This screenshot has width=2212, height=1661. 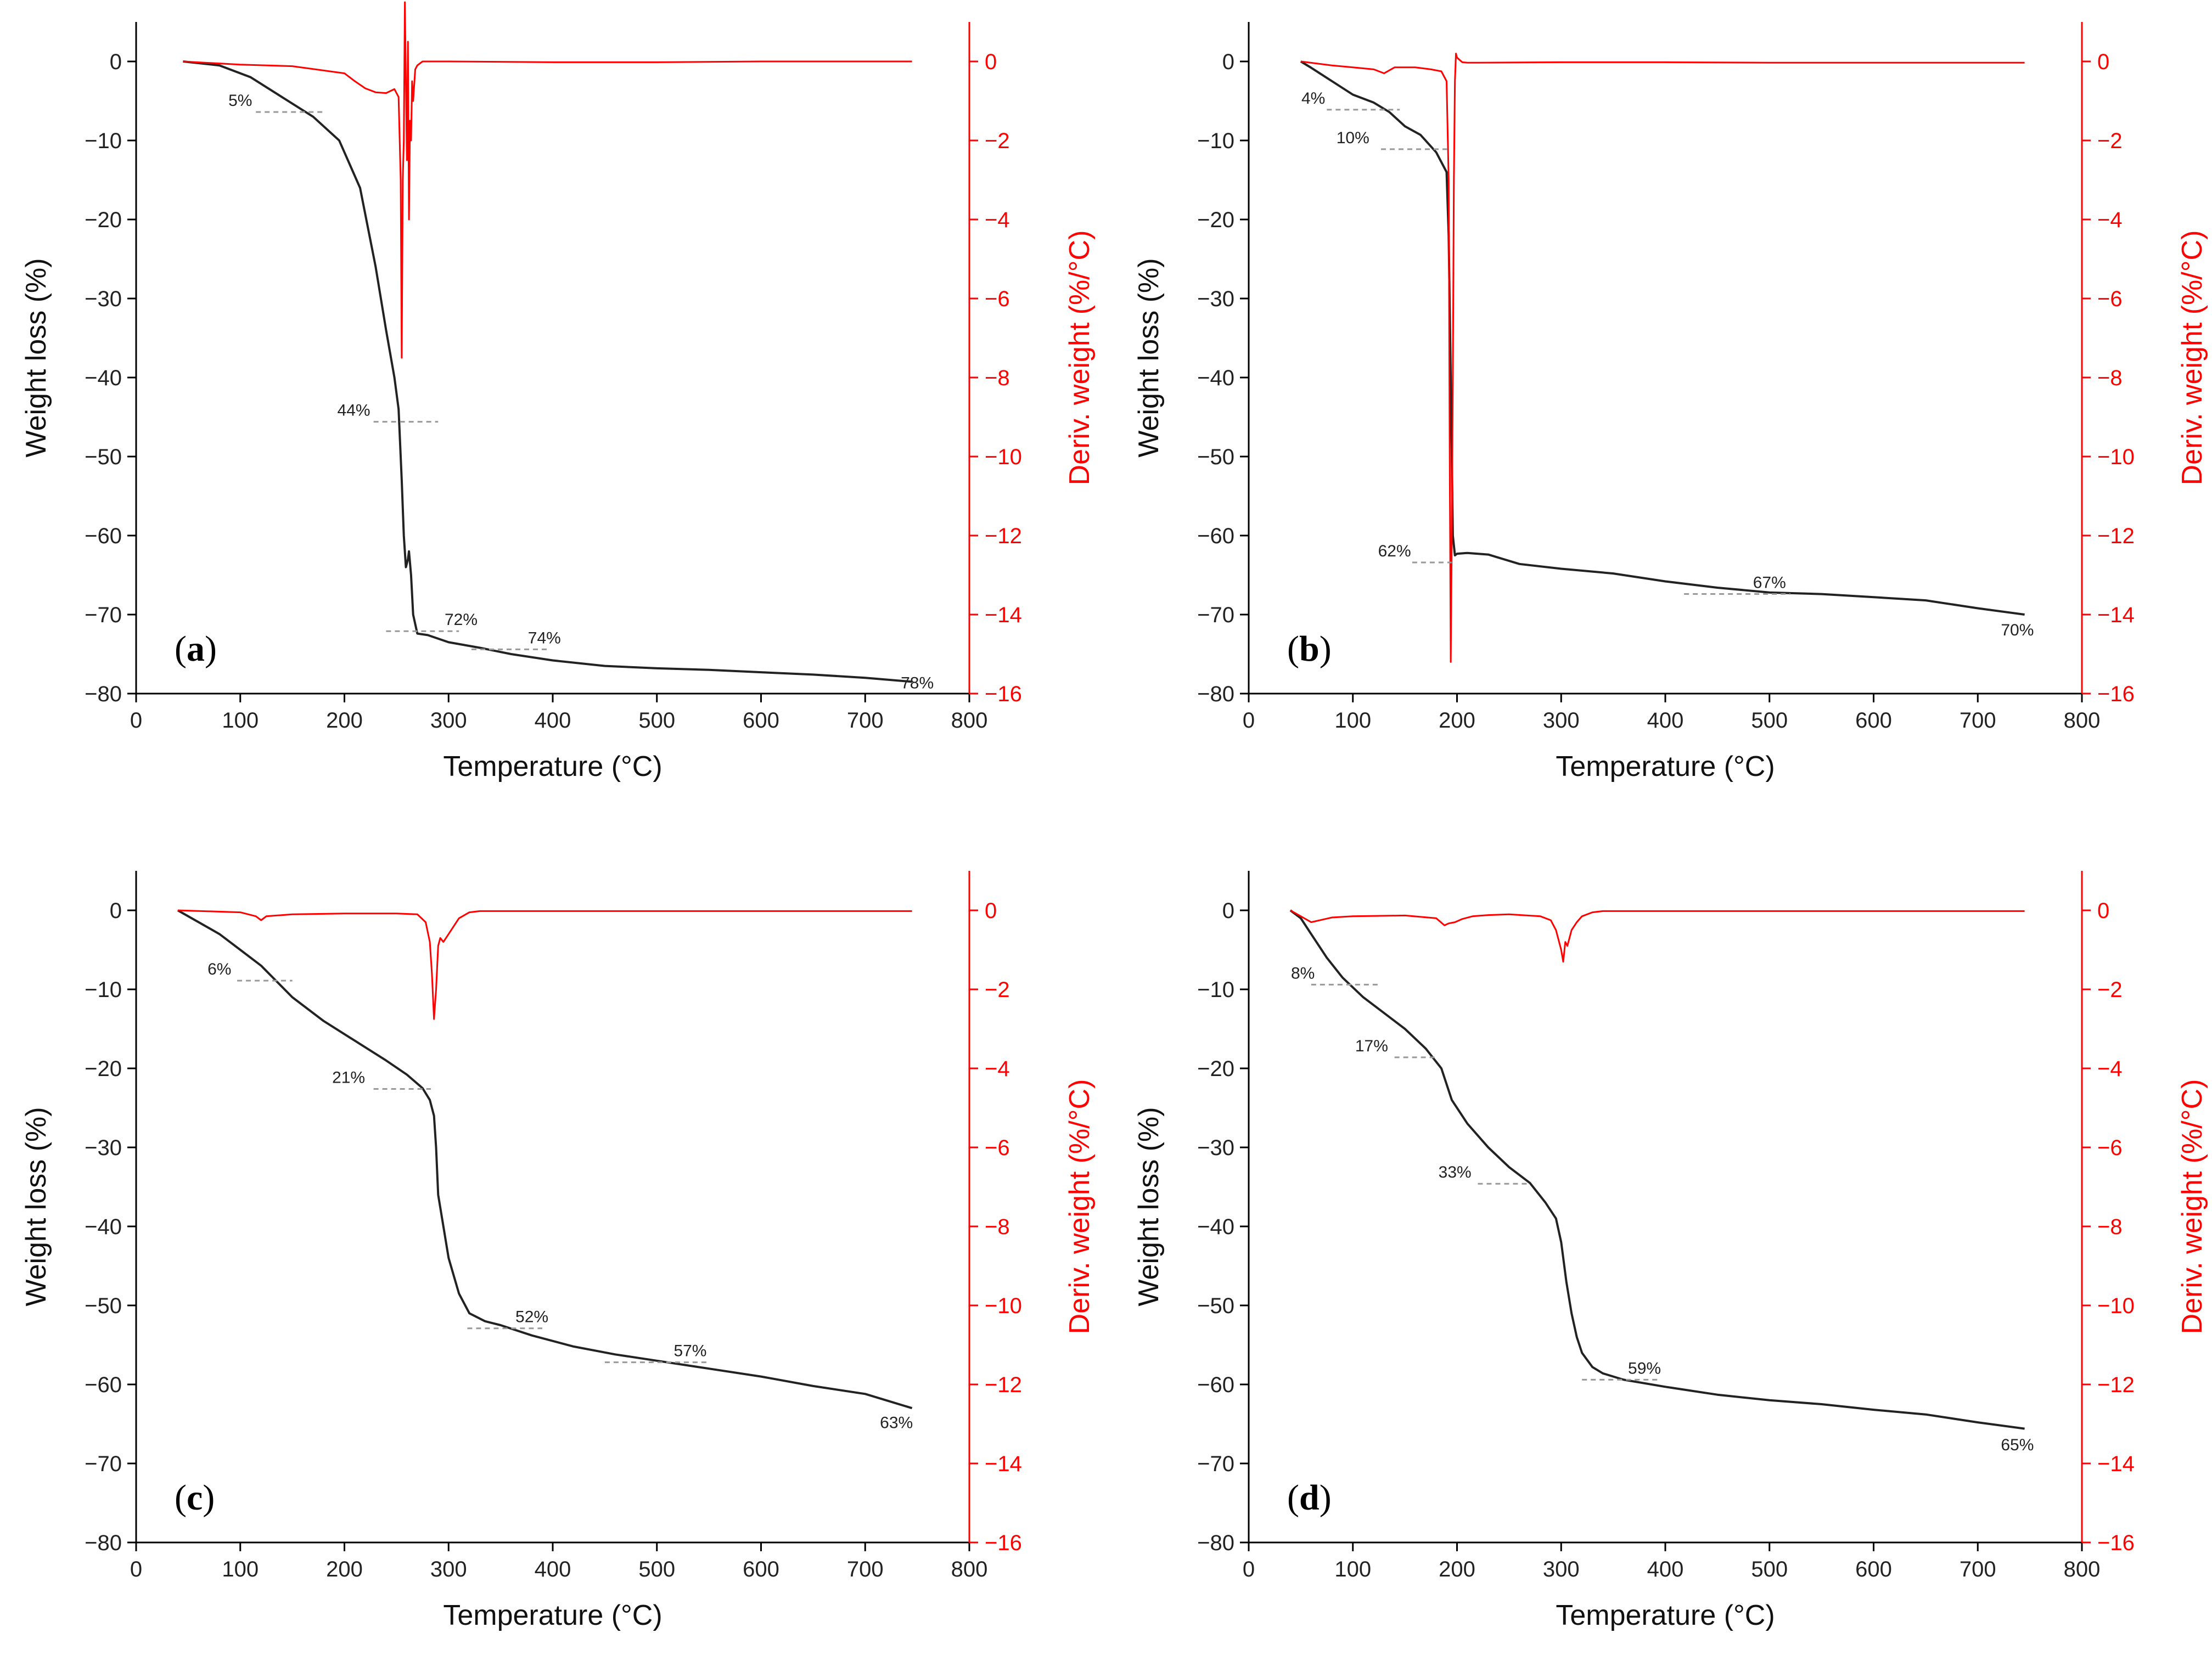 What do you see at coordinates (896, 1423) in the screenshot?
I see `annotation-label: 63%` at bounding box center [896, 1423].